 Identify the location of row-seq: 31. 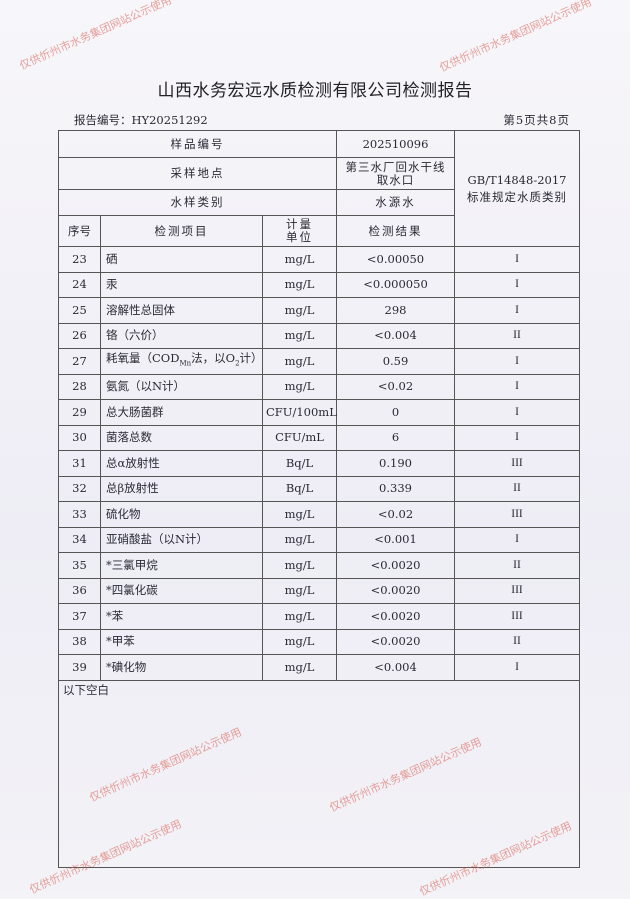
(79, 463).